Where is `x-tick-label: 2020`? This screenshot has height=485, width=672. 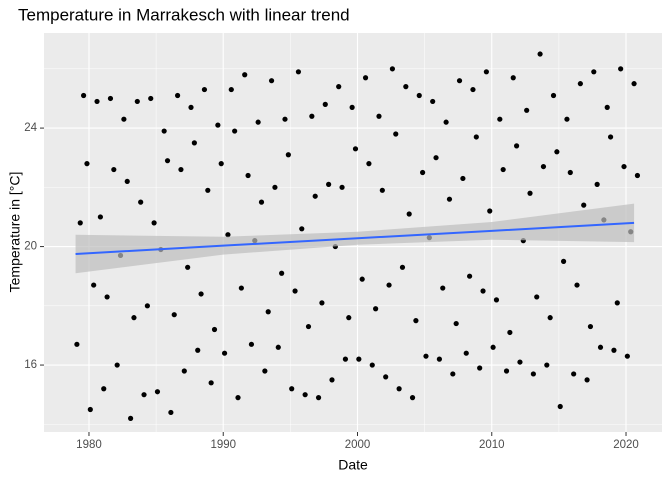
x-tick-label: 2020 is located at coordinates (626, 445).